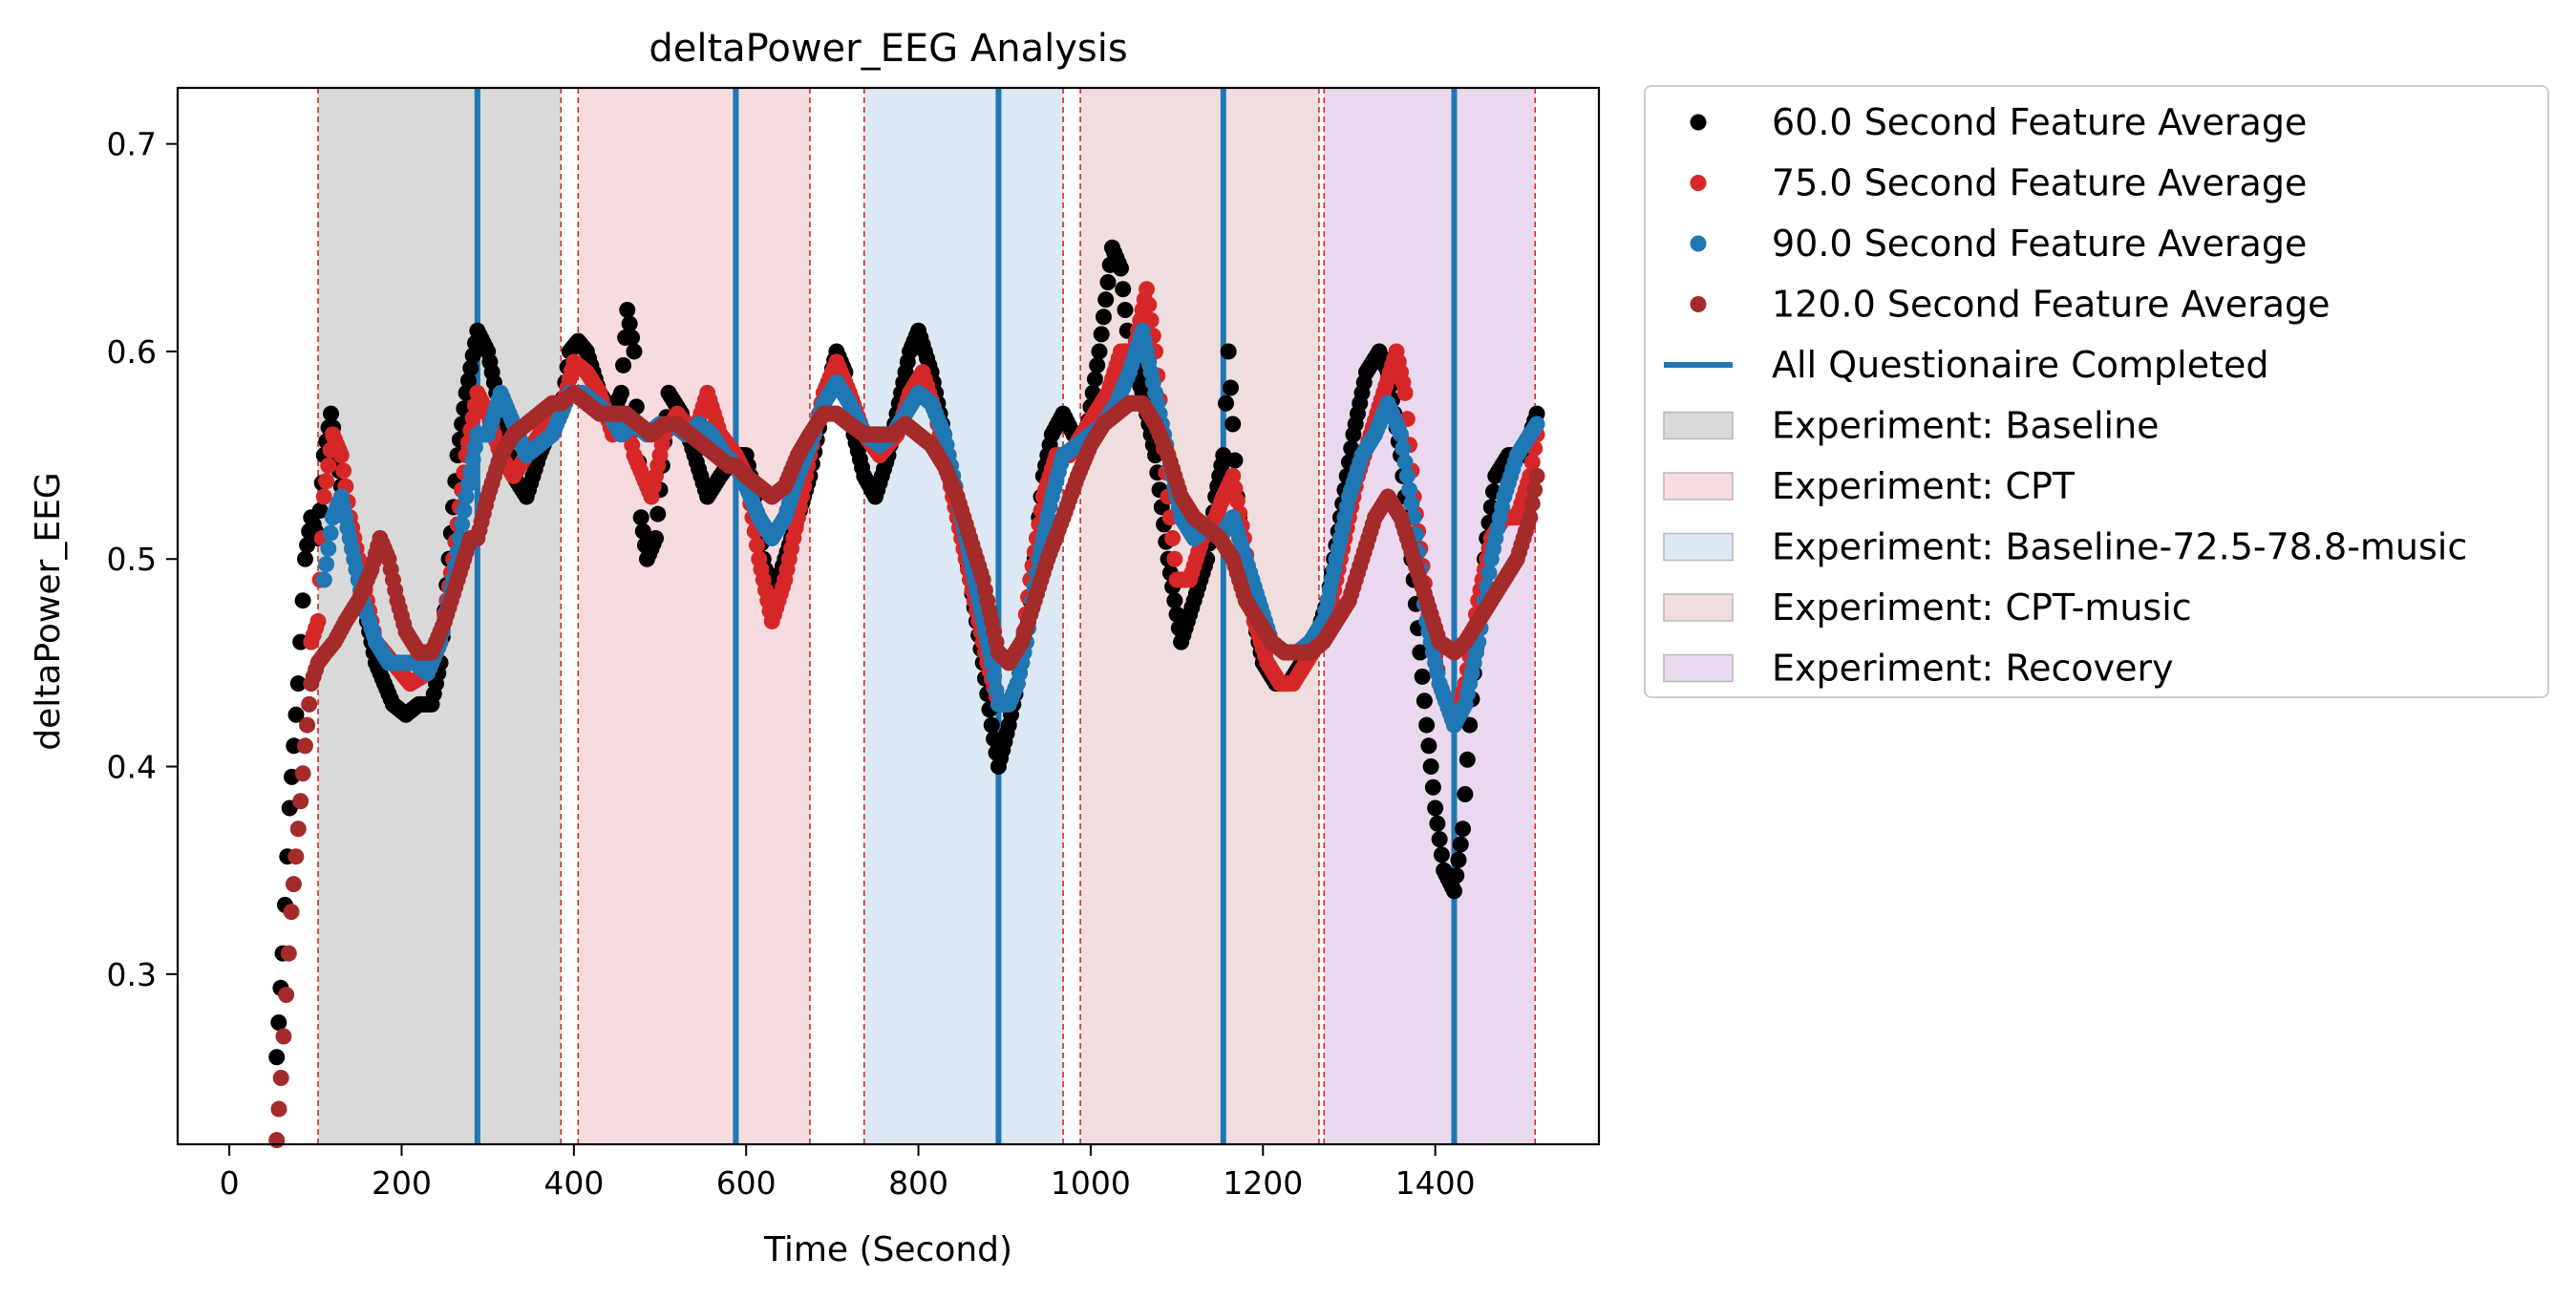 The height and width of the screenshot is (1300, 2576). I want to click on x-tick-label: 600, so click(746, 1183).